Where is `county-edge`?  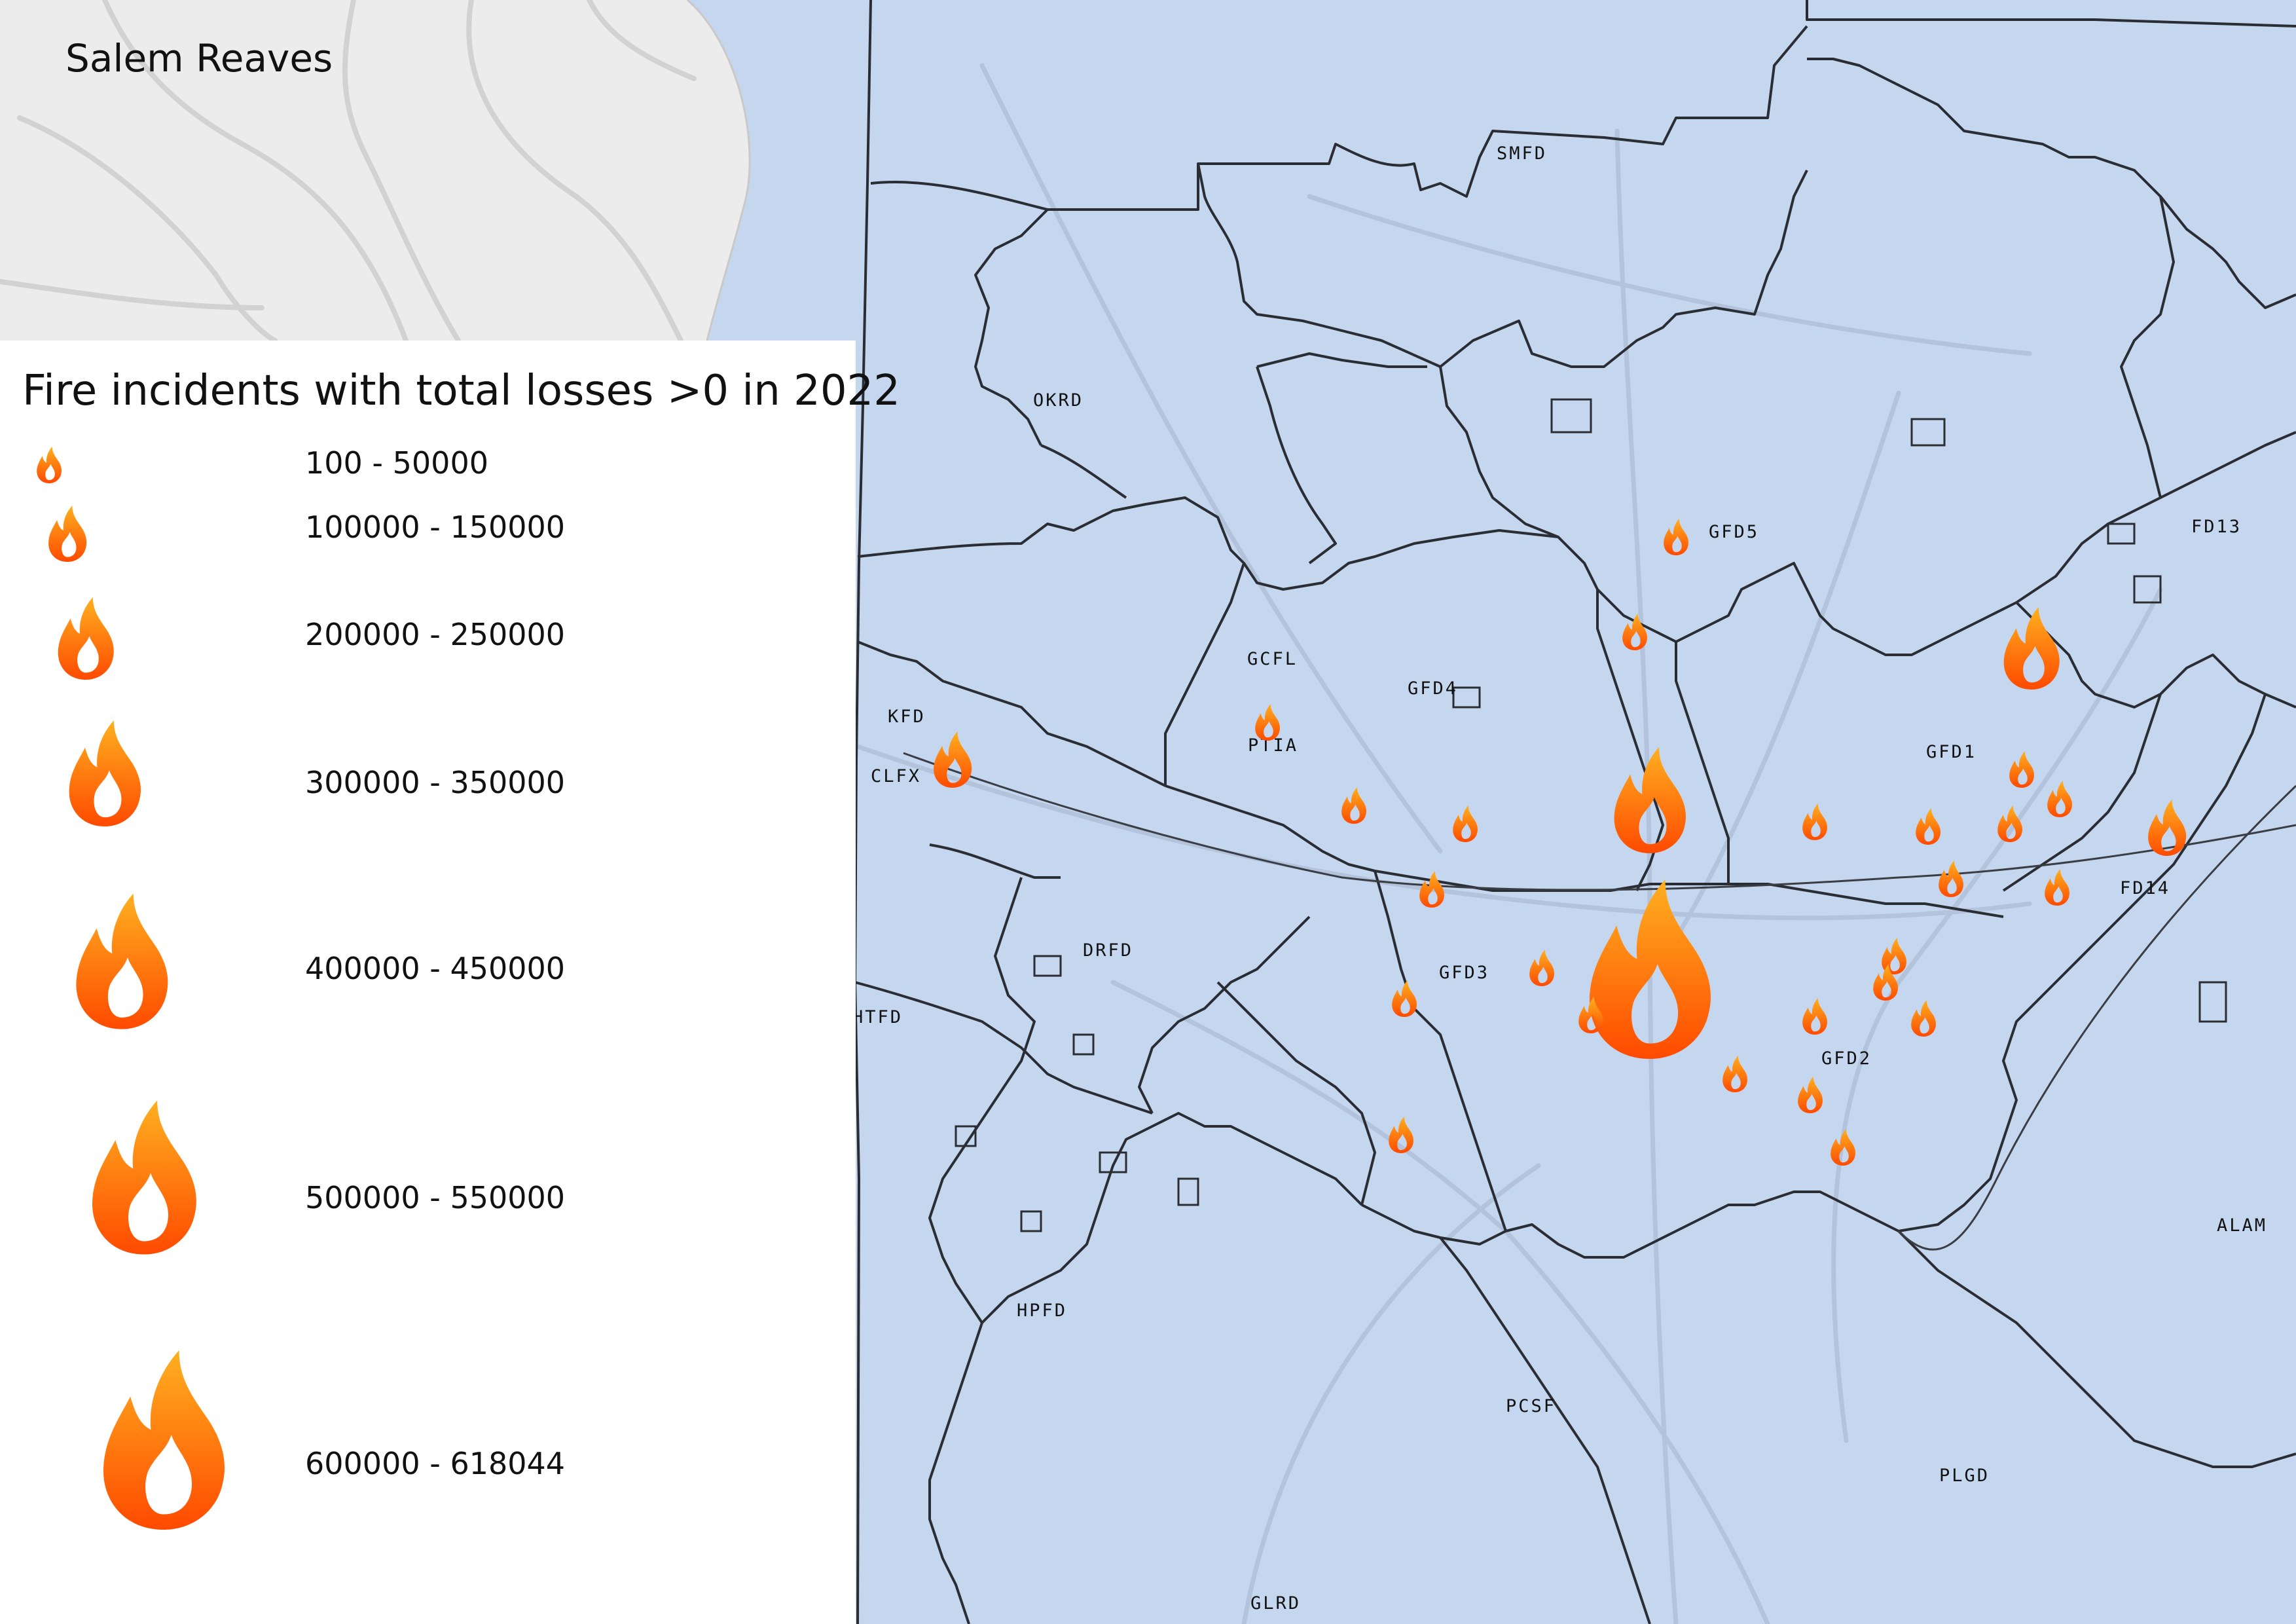 county-edge is located at coordinates (719, 170).